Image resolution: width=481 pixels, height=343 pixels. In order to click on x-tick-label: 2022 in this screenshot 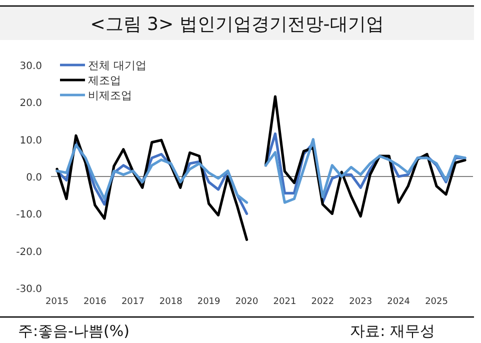, I will do `click(322, 302)`.